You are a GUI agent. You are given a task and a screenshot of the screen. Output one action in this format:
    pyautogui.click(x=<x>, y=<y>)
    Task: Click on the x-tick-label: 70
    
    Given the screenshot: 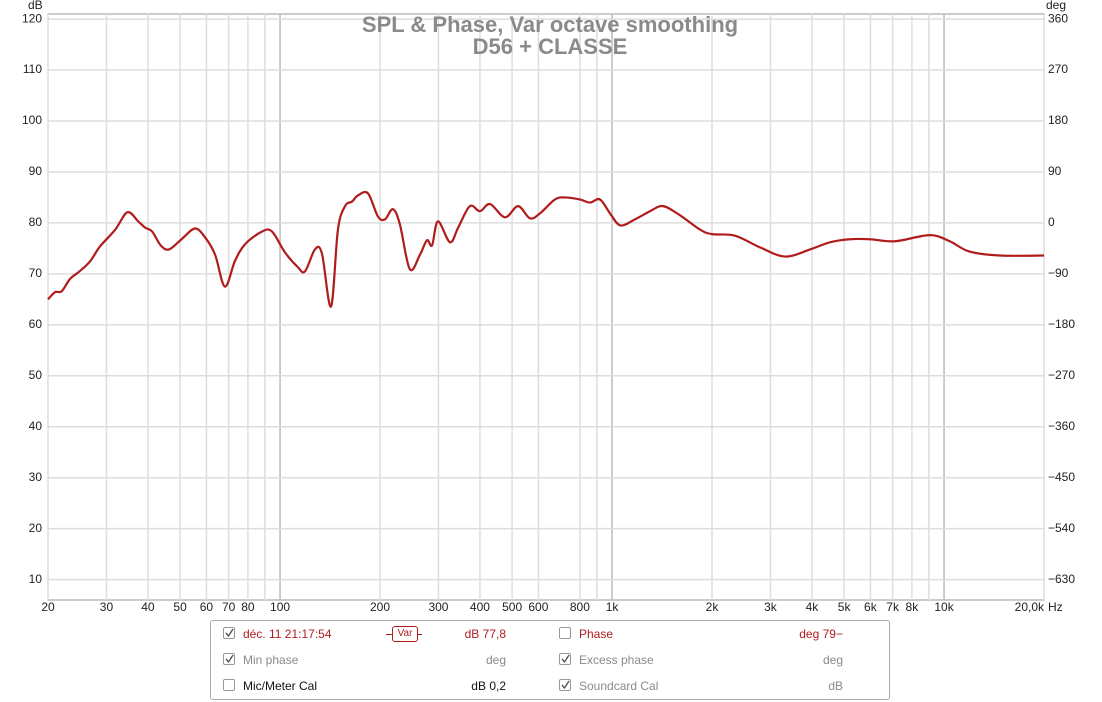 What is the action you would take?
    pyautogui.click(x=229, y=607)
    